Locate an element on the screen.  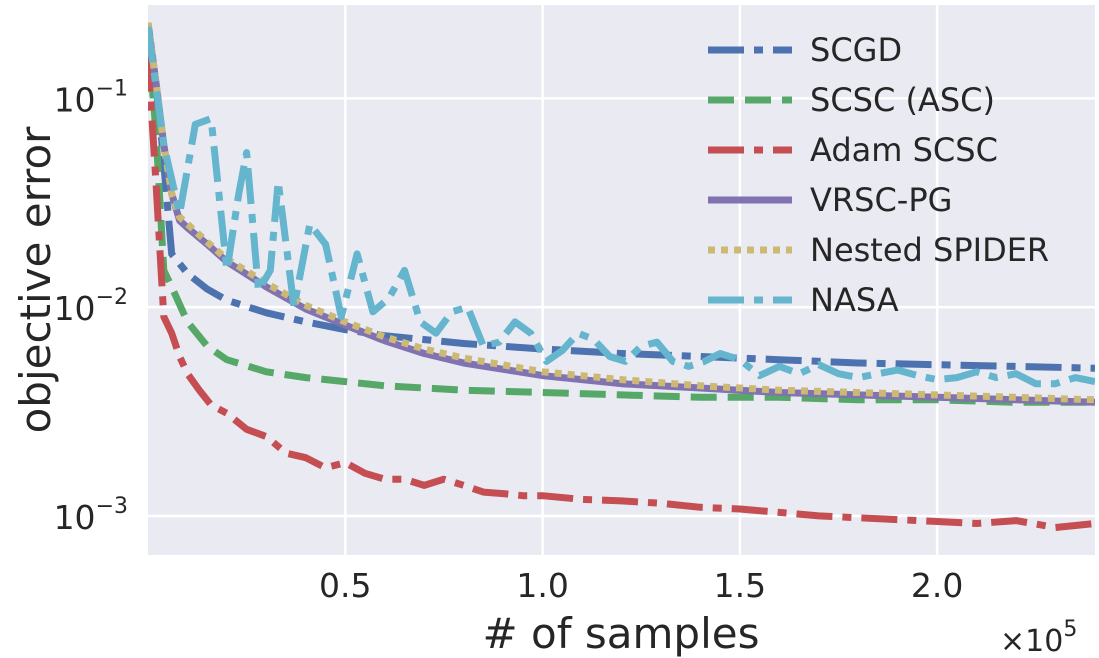
legend-label-nasa: NASA is located at coordinates (854, 300).